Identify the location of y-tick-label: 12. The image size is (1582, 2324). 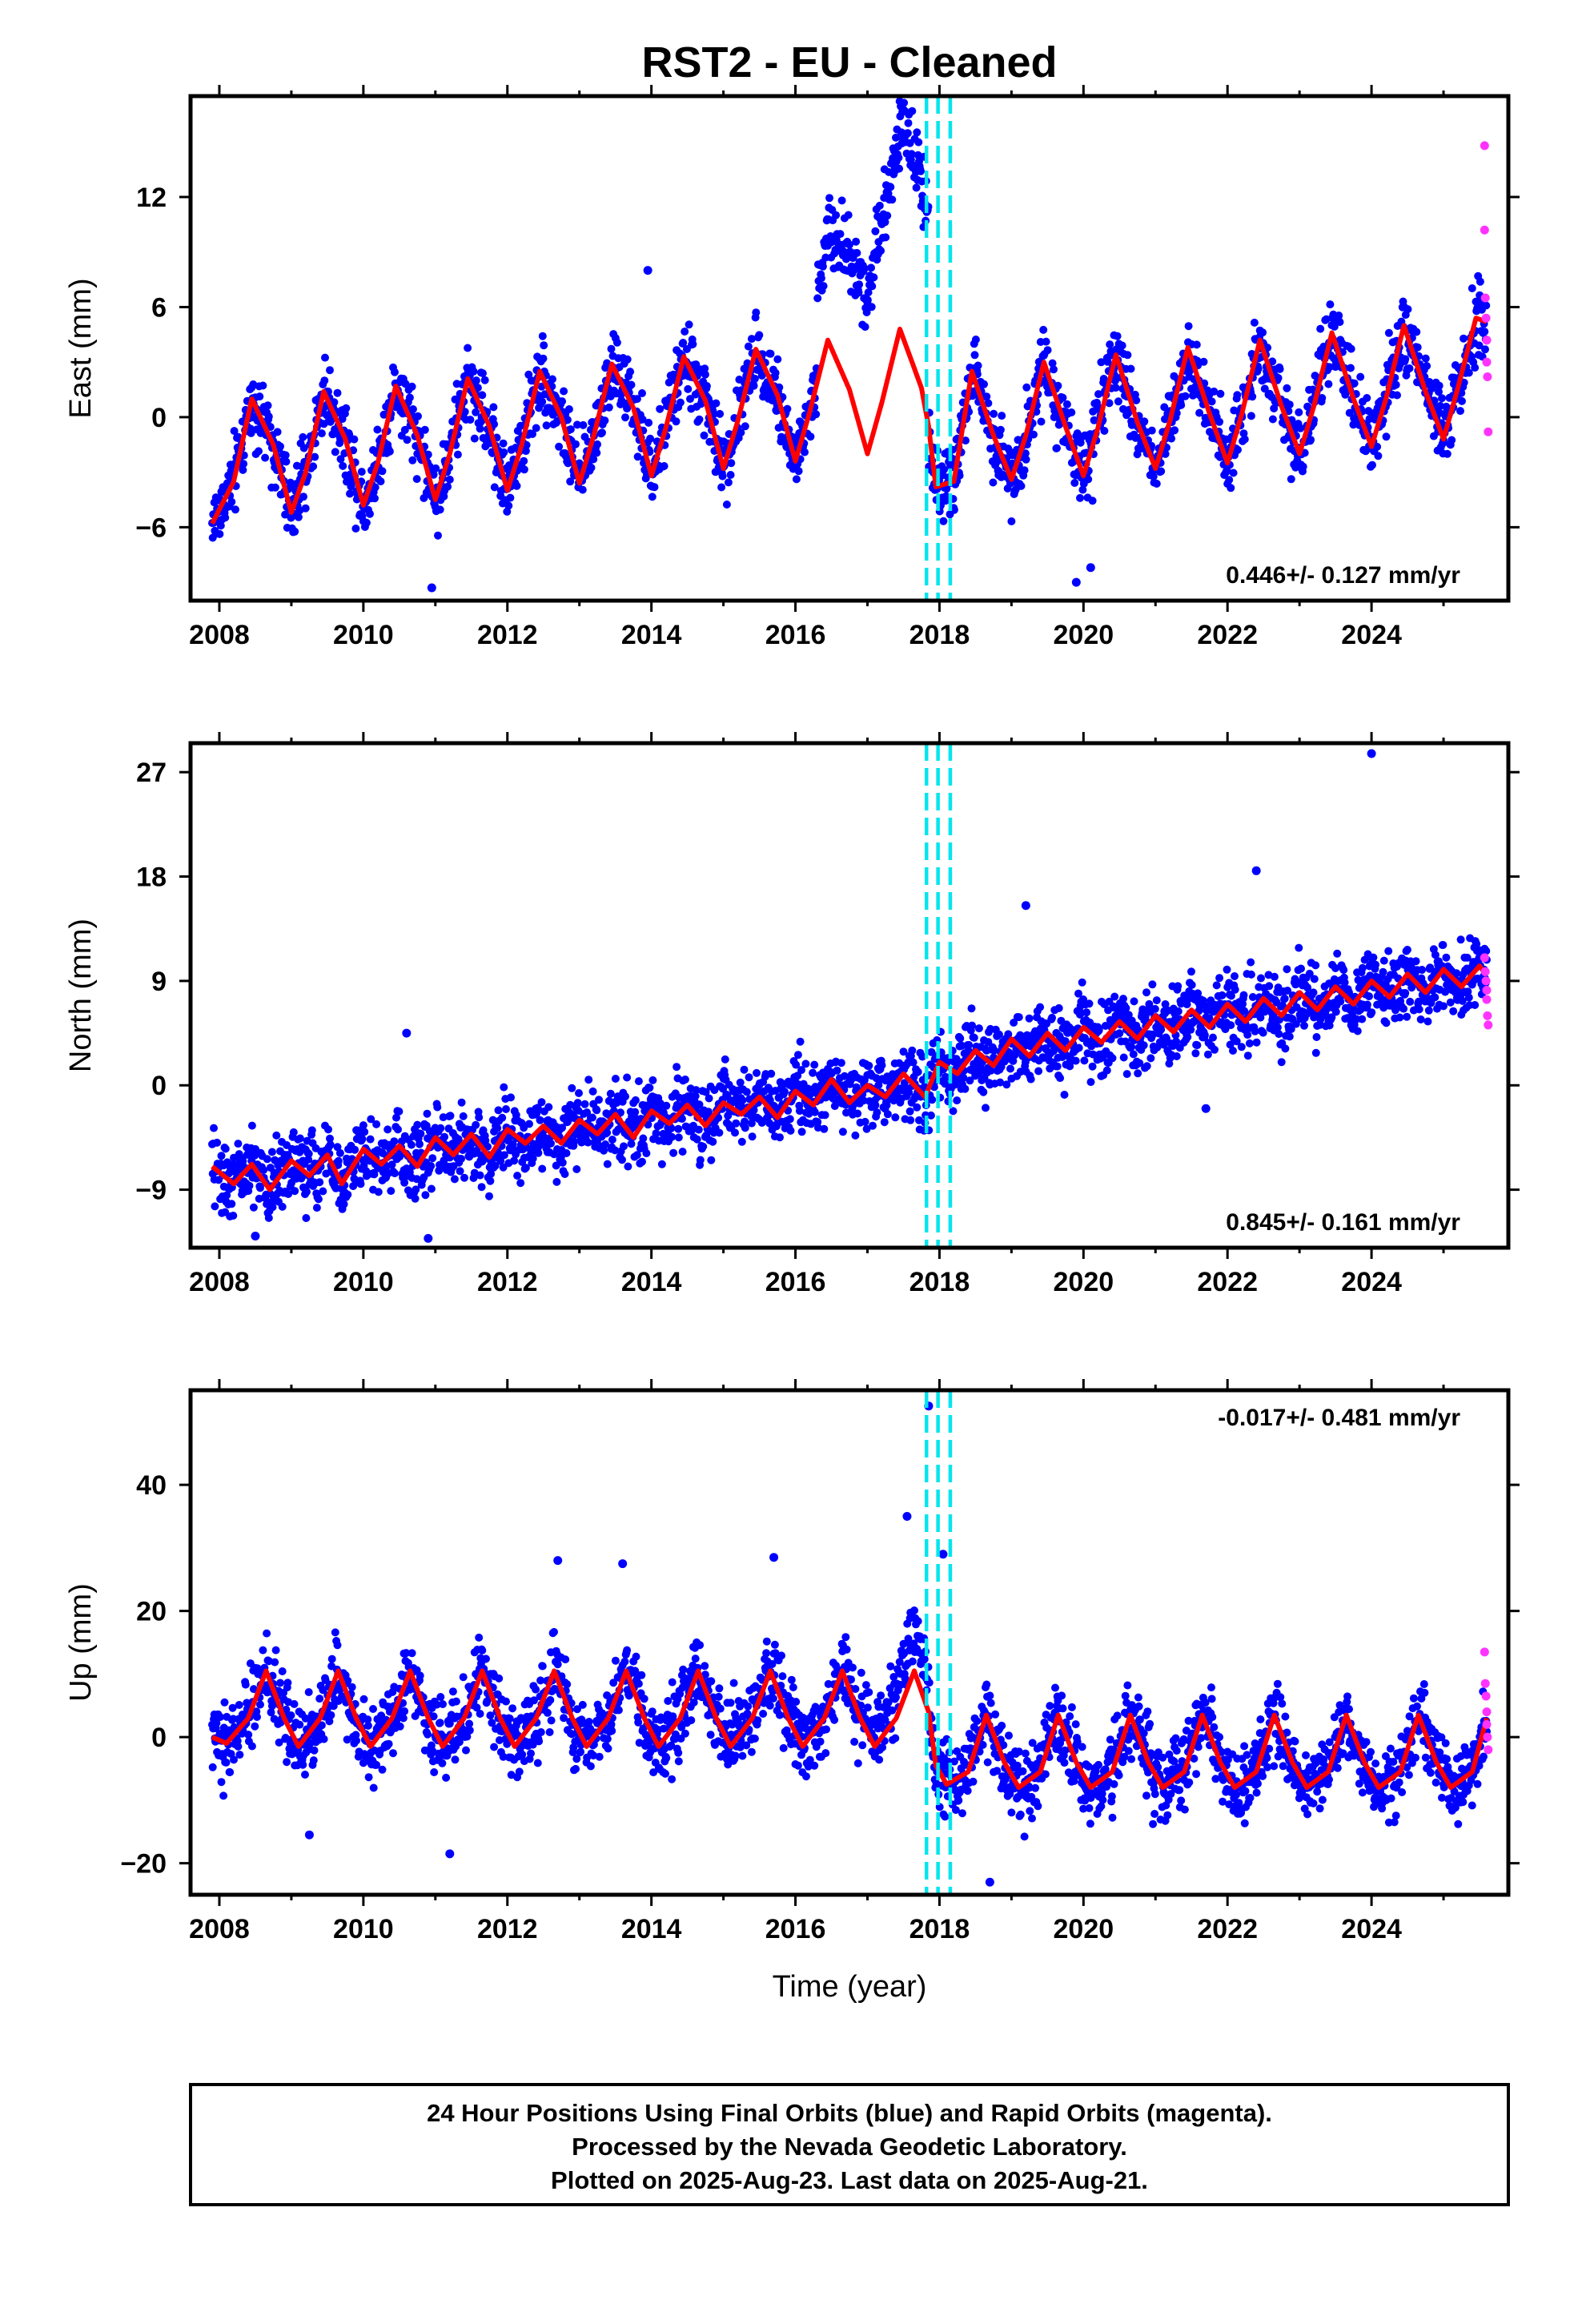
(151, 198).